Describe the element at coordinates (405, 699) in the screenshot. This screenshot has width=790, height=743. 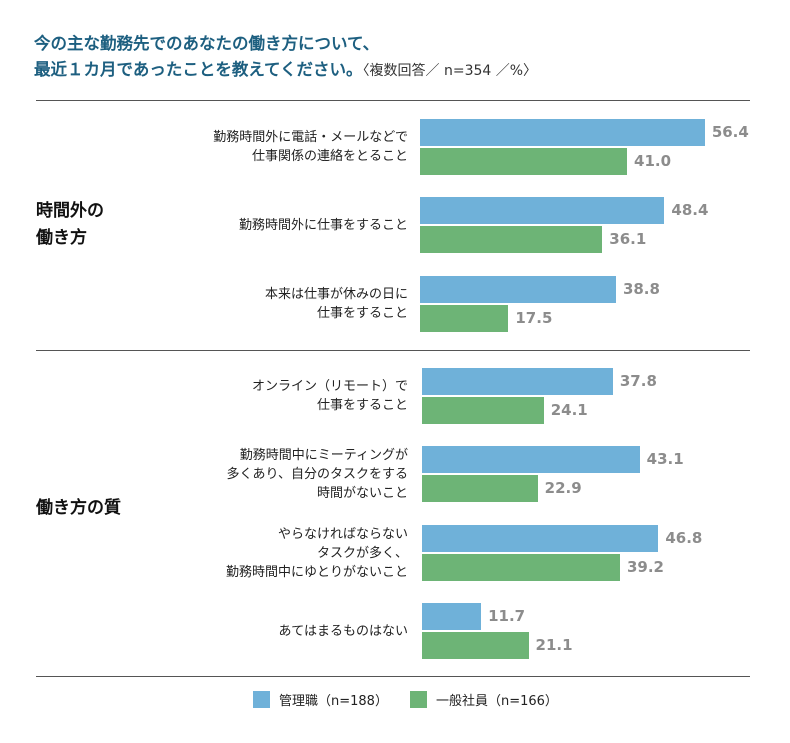
I see `legend: 管理職（n=188） 一般社員（n=166）` at that location.